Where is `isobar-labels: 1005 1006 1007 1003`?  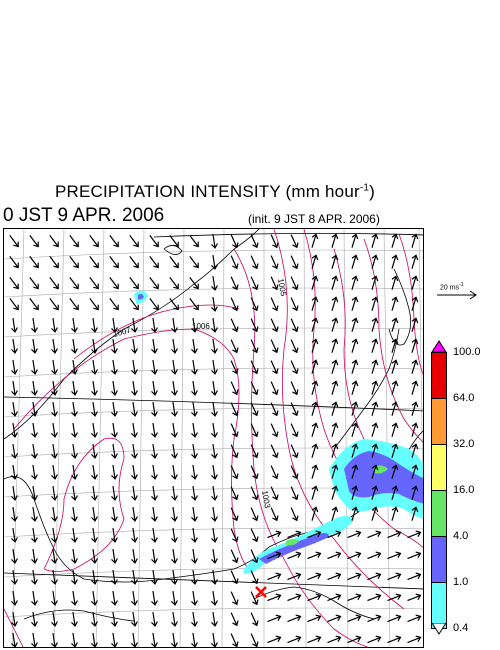
isobar-labels: 1005 1006 1007 1003 is located at coordinates (200, 394).